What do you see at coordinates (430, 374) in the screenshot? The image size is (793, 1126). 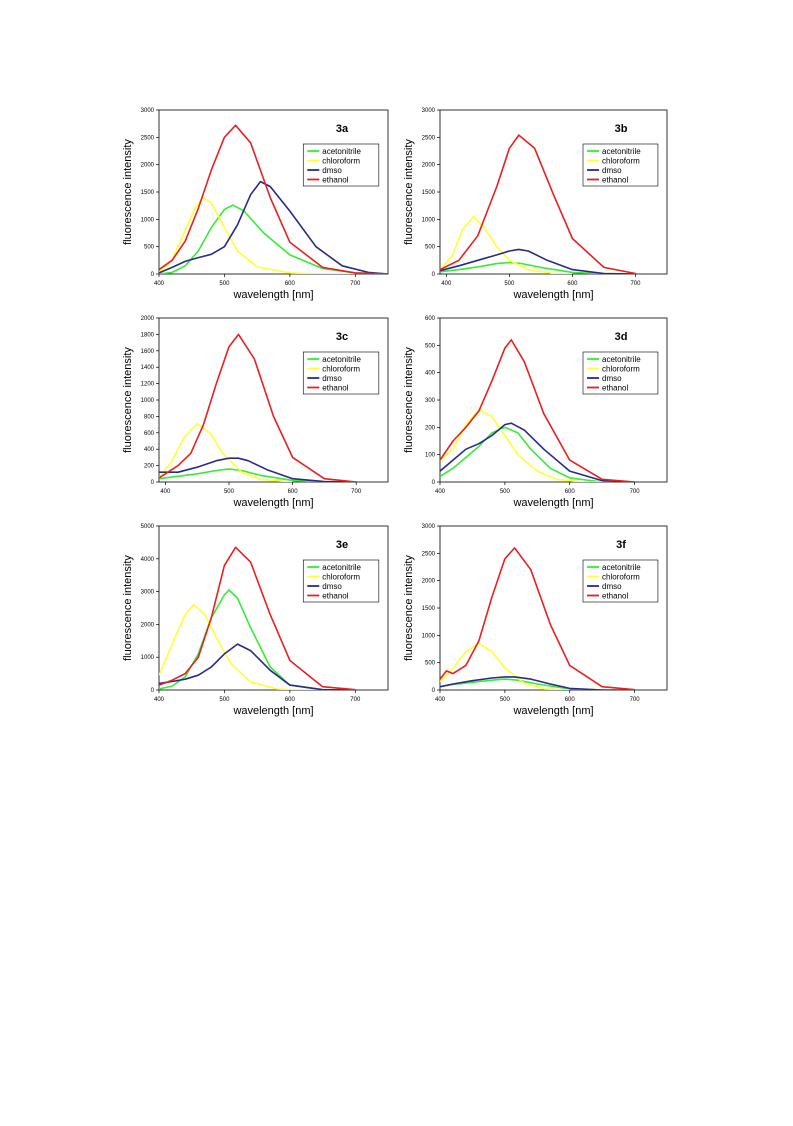 I see `y-tick-label: 400` at bounding box center [430, 374].